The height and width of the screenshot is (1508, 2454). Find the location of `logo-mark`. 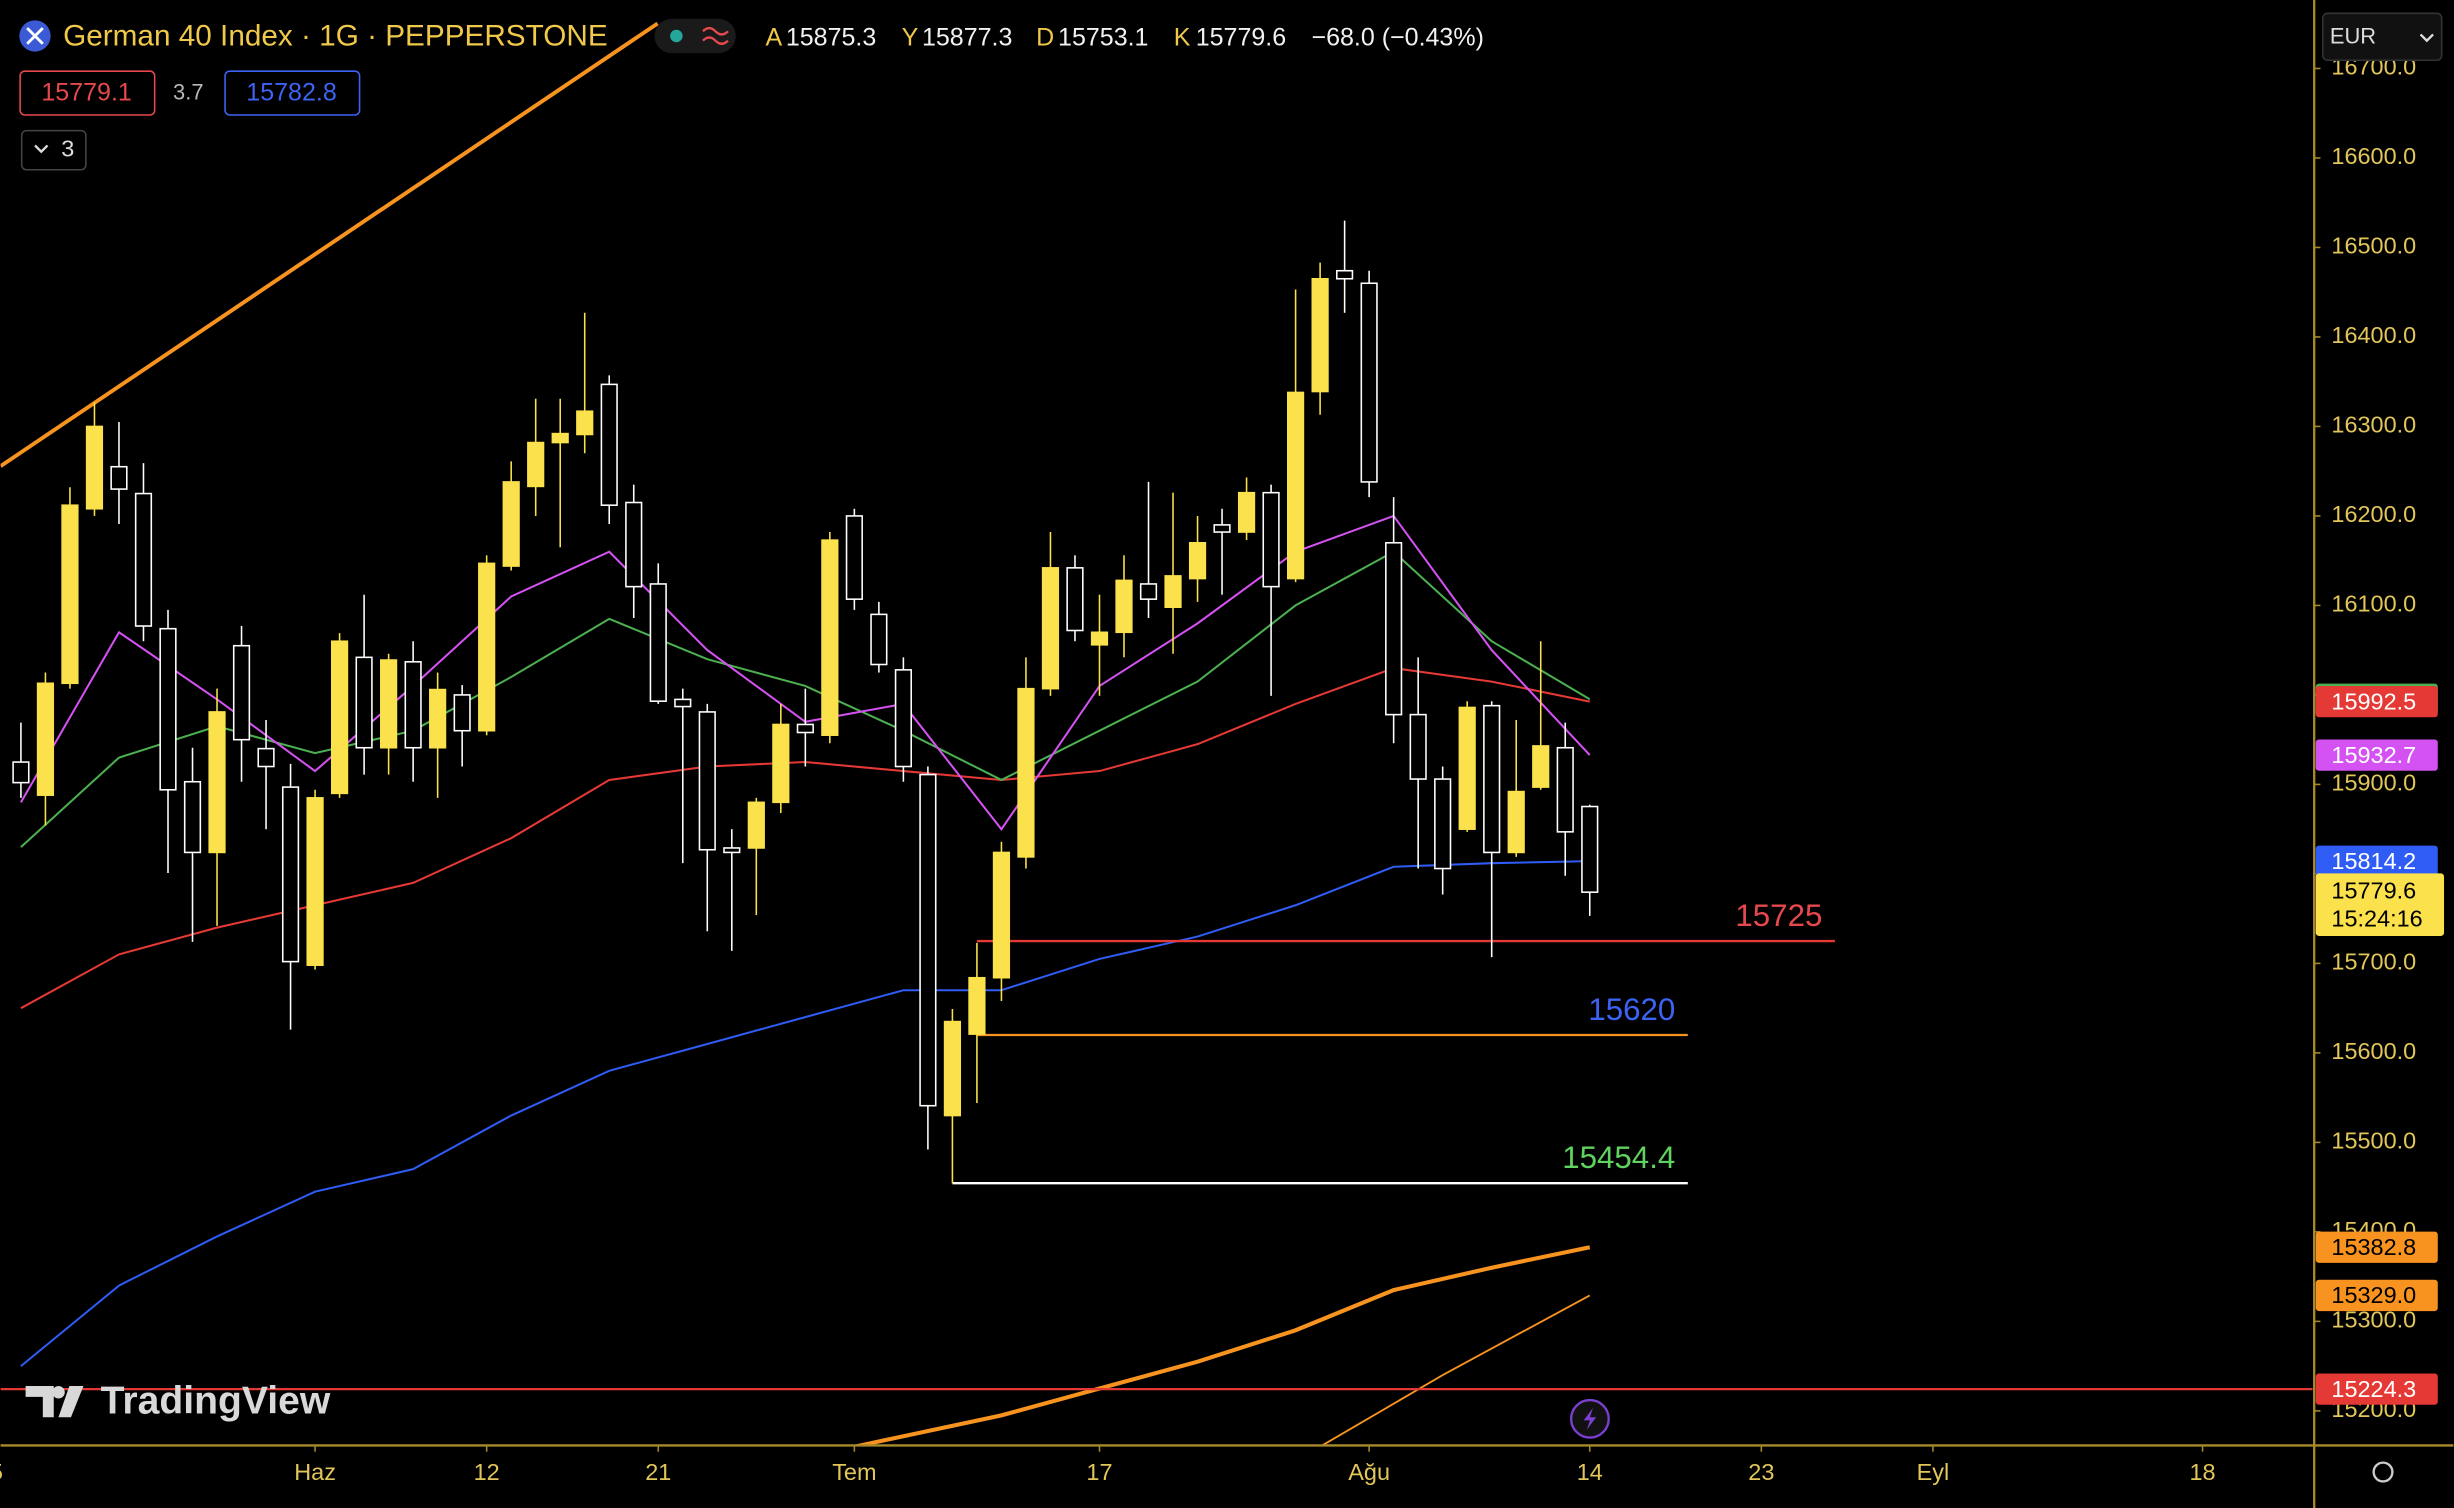

logo-mark is located at coordinates (54, 1401).